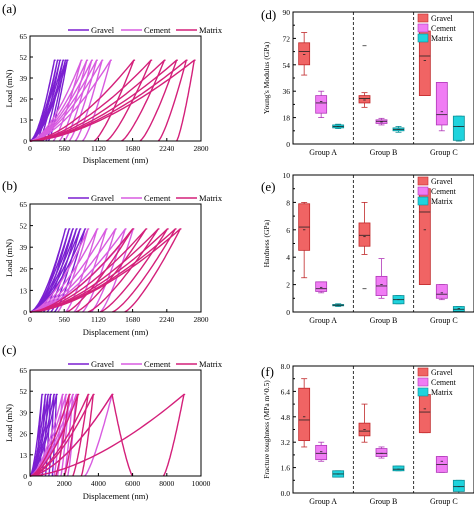  What do you see at coordinates (338, 474) in the screenshot?
I see `box-matrix-group-a` at bounding box center [338, 474].